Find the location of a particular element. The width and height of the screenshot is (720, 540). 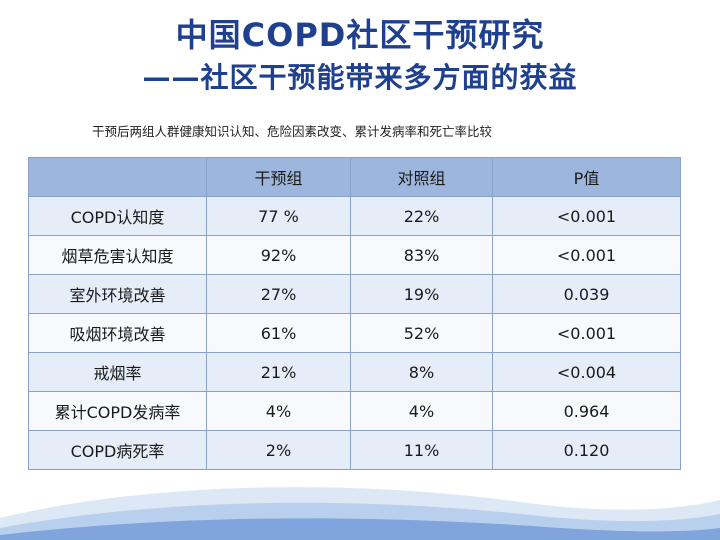

control-value: 8% is located at coordinates (421, 372).